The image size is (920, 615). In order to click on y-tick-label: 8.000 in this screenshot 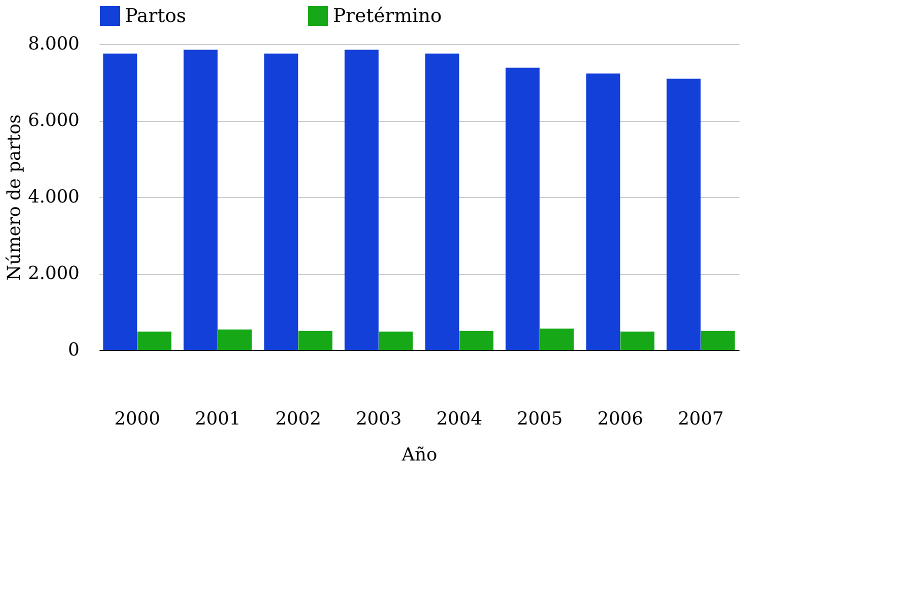, I will do `click(54, 44)`.